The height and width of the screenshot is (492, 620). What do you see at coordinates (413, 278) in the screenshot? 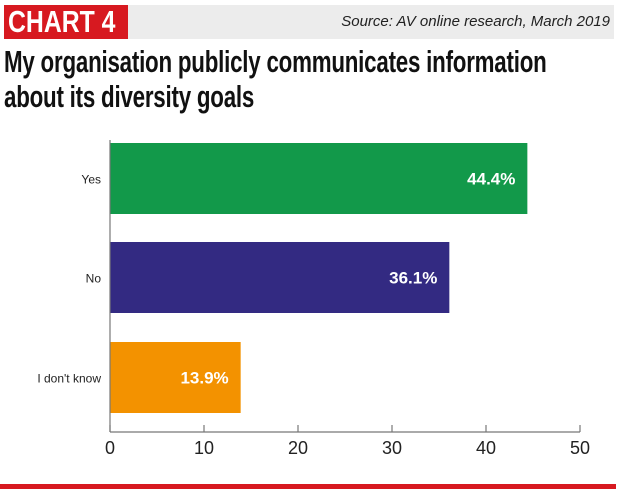
I see `data-label: 36.1%` at bounding box center [413, 278].